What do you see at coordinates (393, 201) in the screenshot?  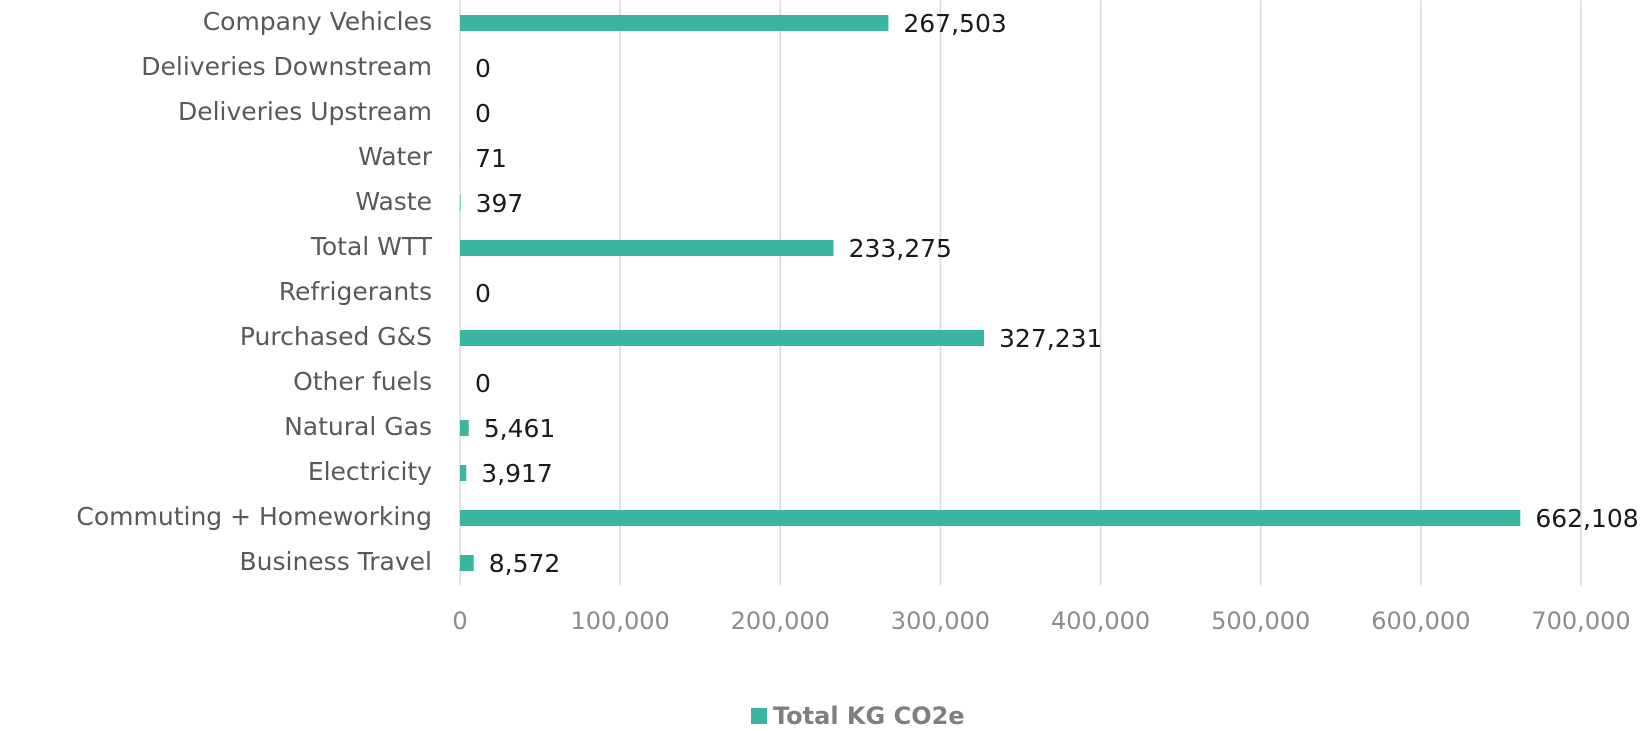 I see `y-tick-label: Waste` at bounding box center [393, 201].